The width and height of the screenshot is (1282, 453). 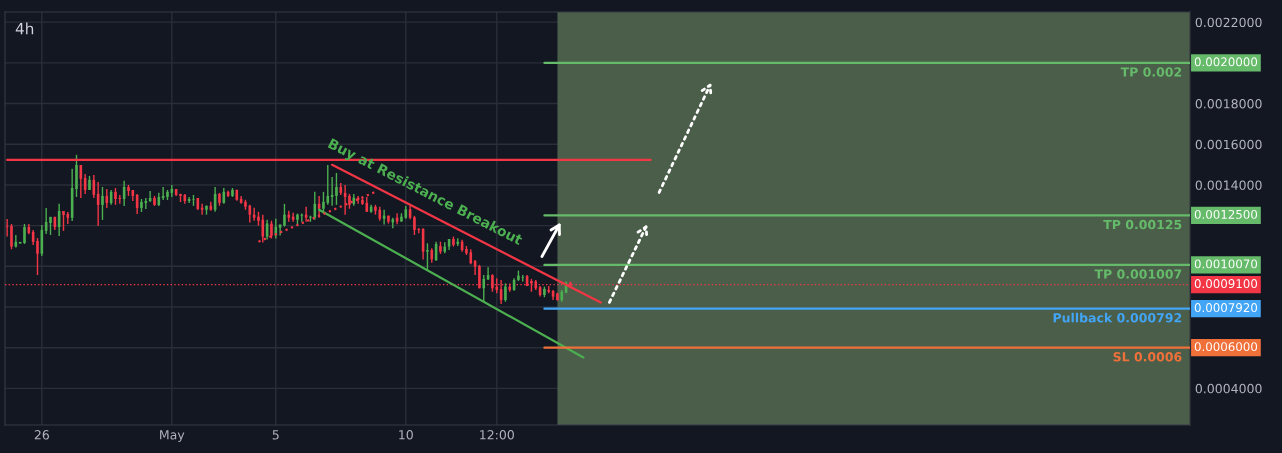 What do you see at coordinates (406, 435) in the screenshot?
I see `x-tick-label: 10` at bounding box center [406, 435].